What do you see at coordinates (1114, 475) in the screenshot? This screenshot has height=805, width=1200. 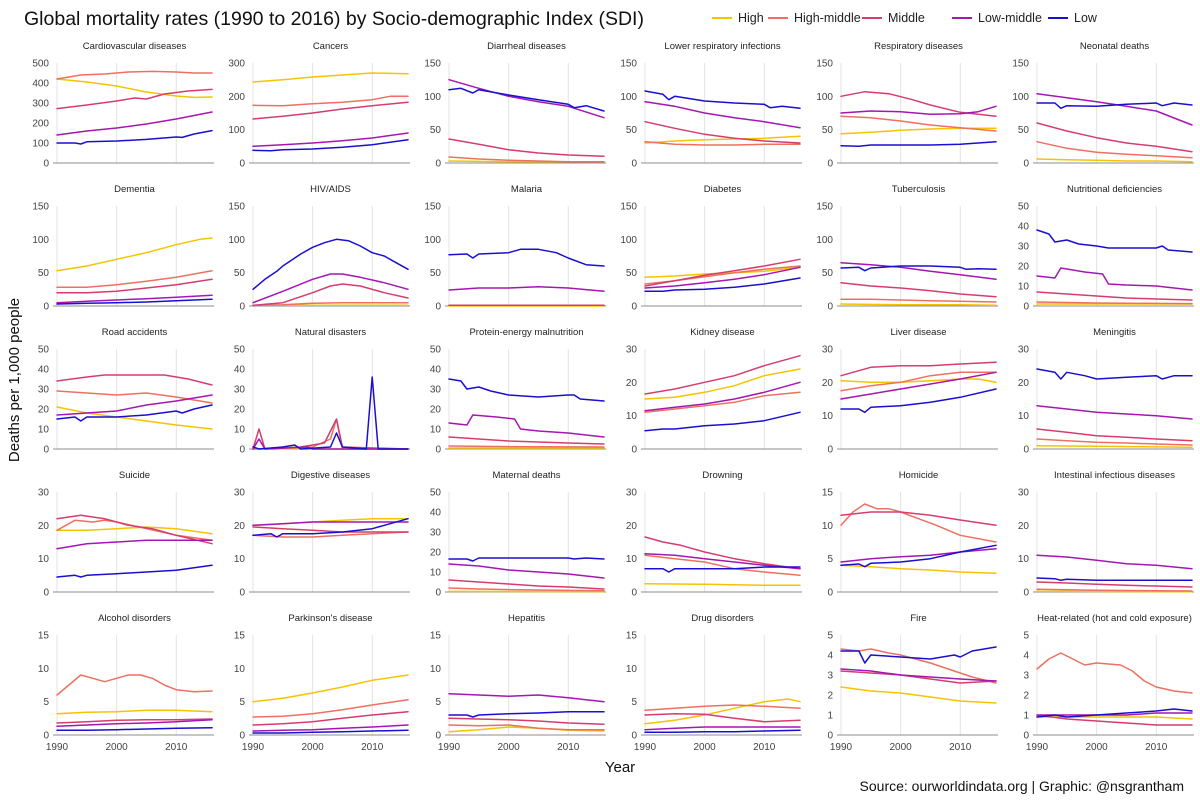 I see `panel-title: Intestinal infectious diseases` at bounding box center [1114, 475].